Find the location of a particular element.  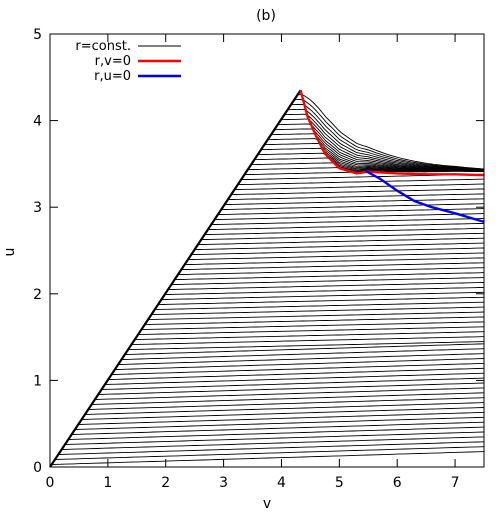

legend: r=const.r,v=0r,u=0 is located at coordinates (128, 61).